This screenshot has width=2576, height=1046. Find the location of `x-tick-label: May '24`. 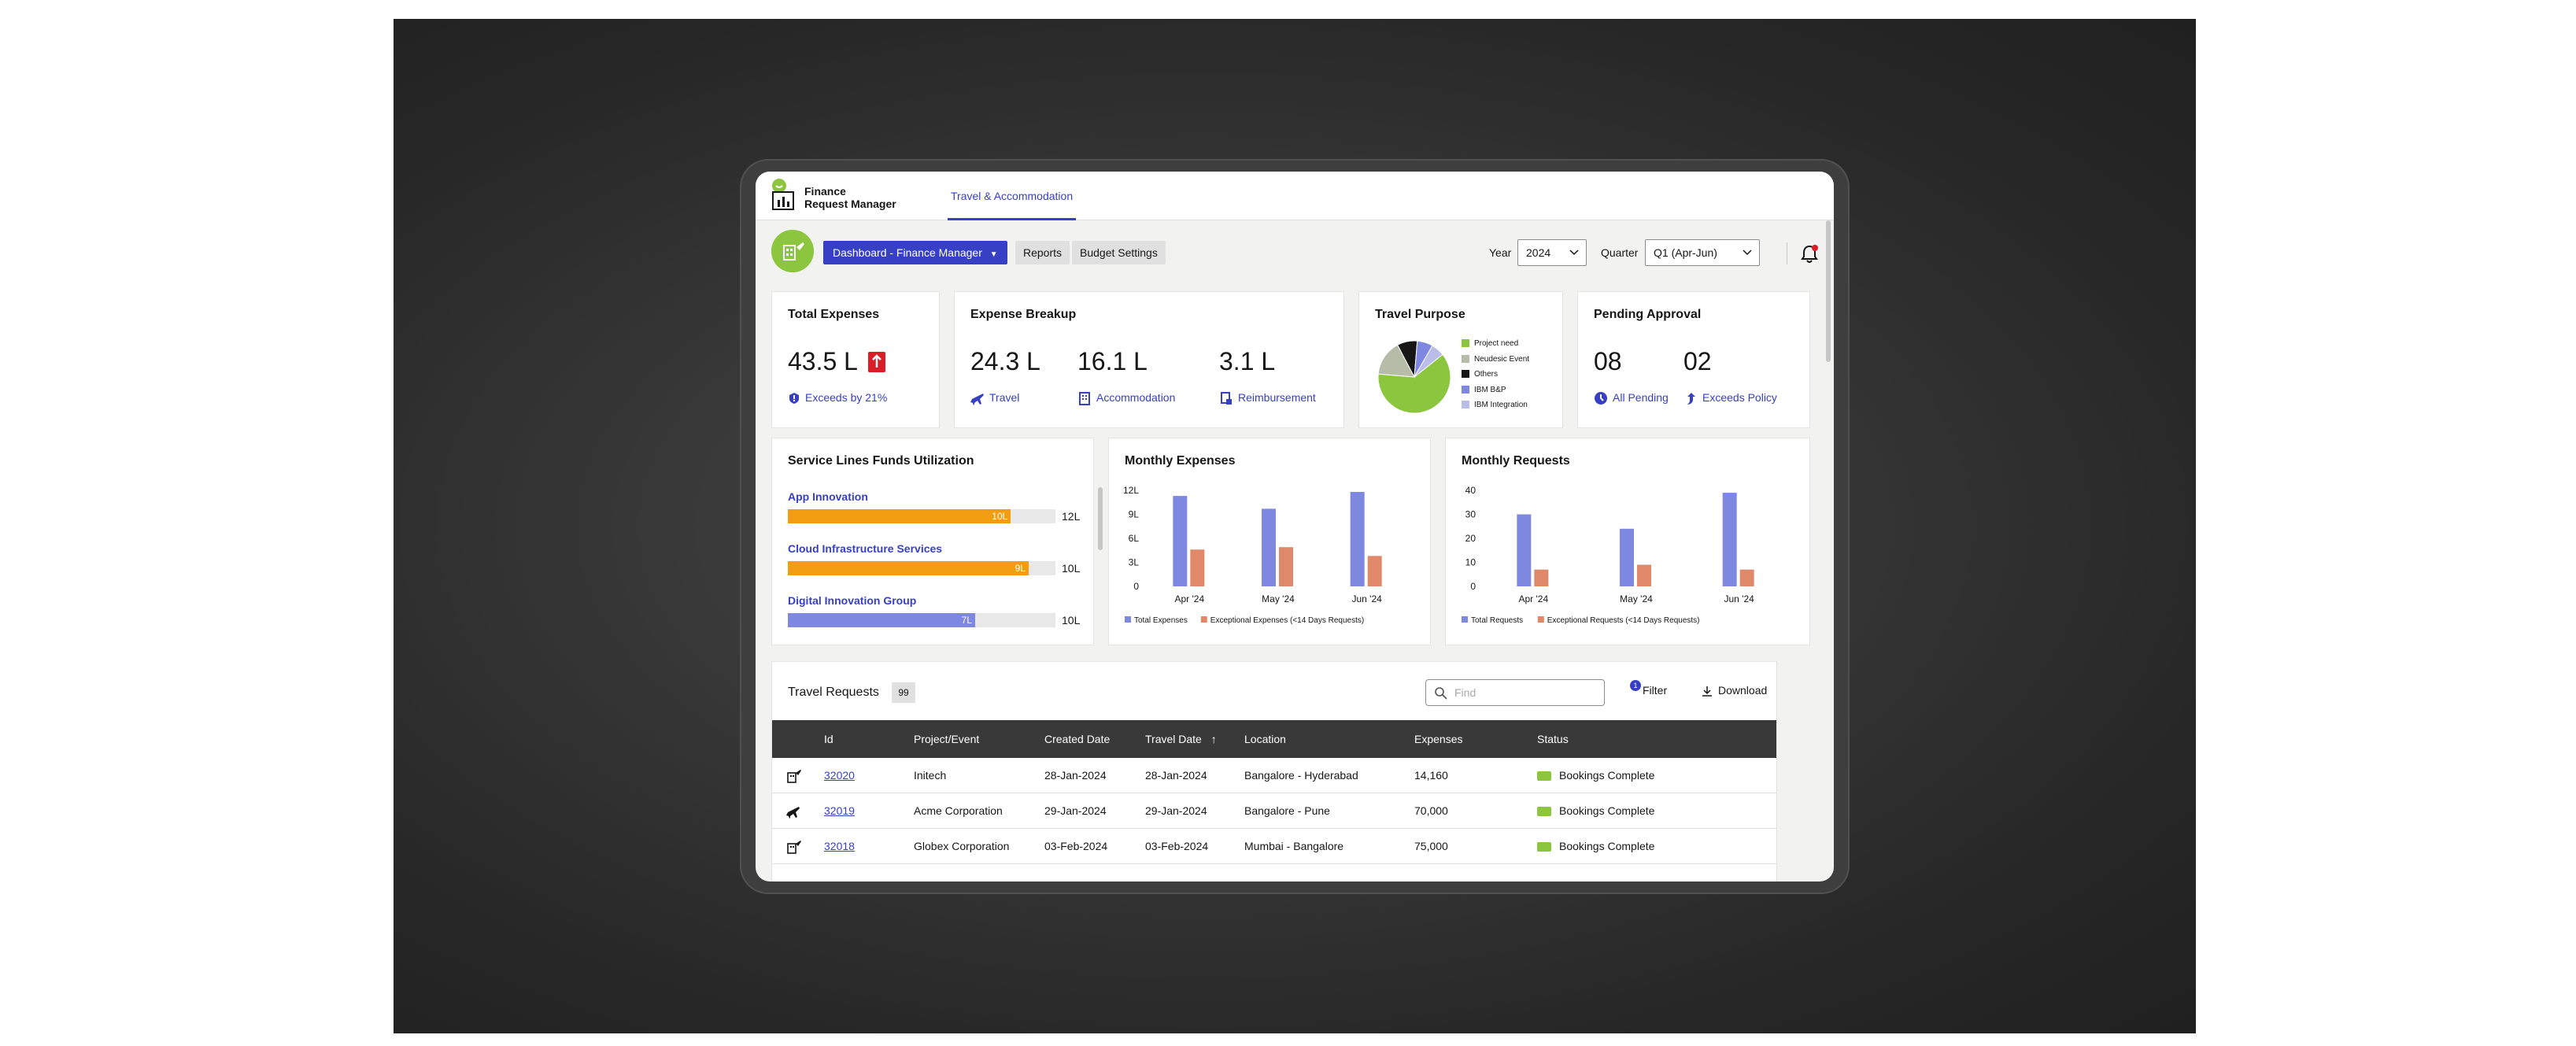

x-tick-label: May '24 is located at coordinates (1637, 598).